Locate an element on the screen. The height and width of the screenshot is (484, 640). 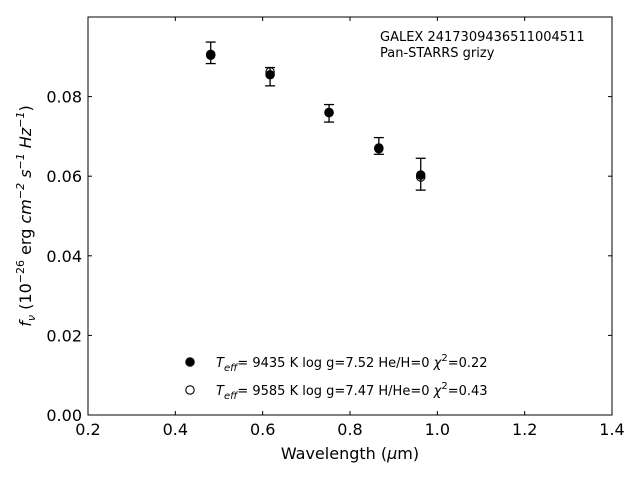
y-tick-label: 0.00 is located at coordinates (64, 415).